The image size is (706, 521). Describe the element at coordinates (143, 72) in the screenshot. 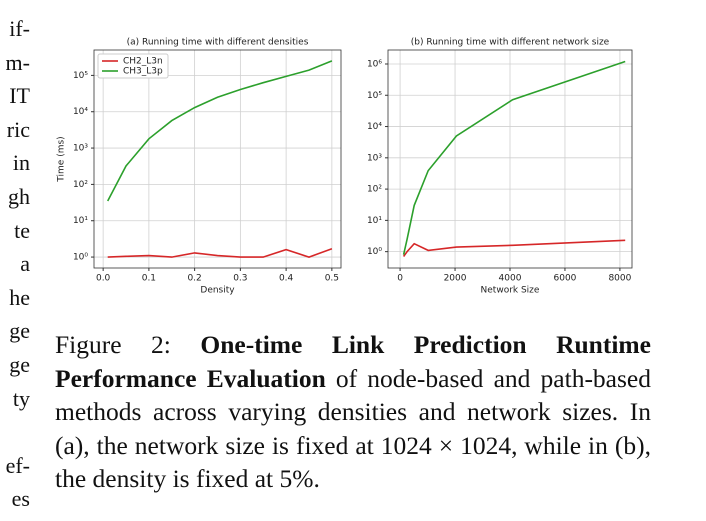

I see `legend-label: CH3_L3p` at that location.